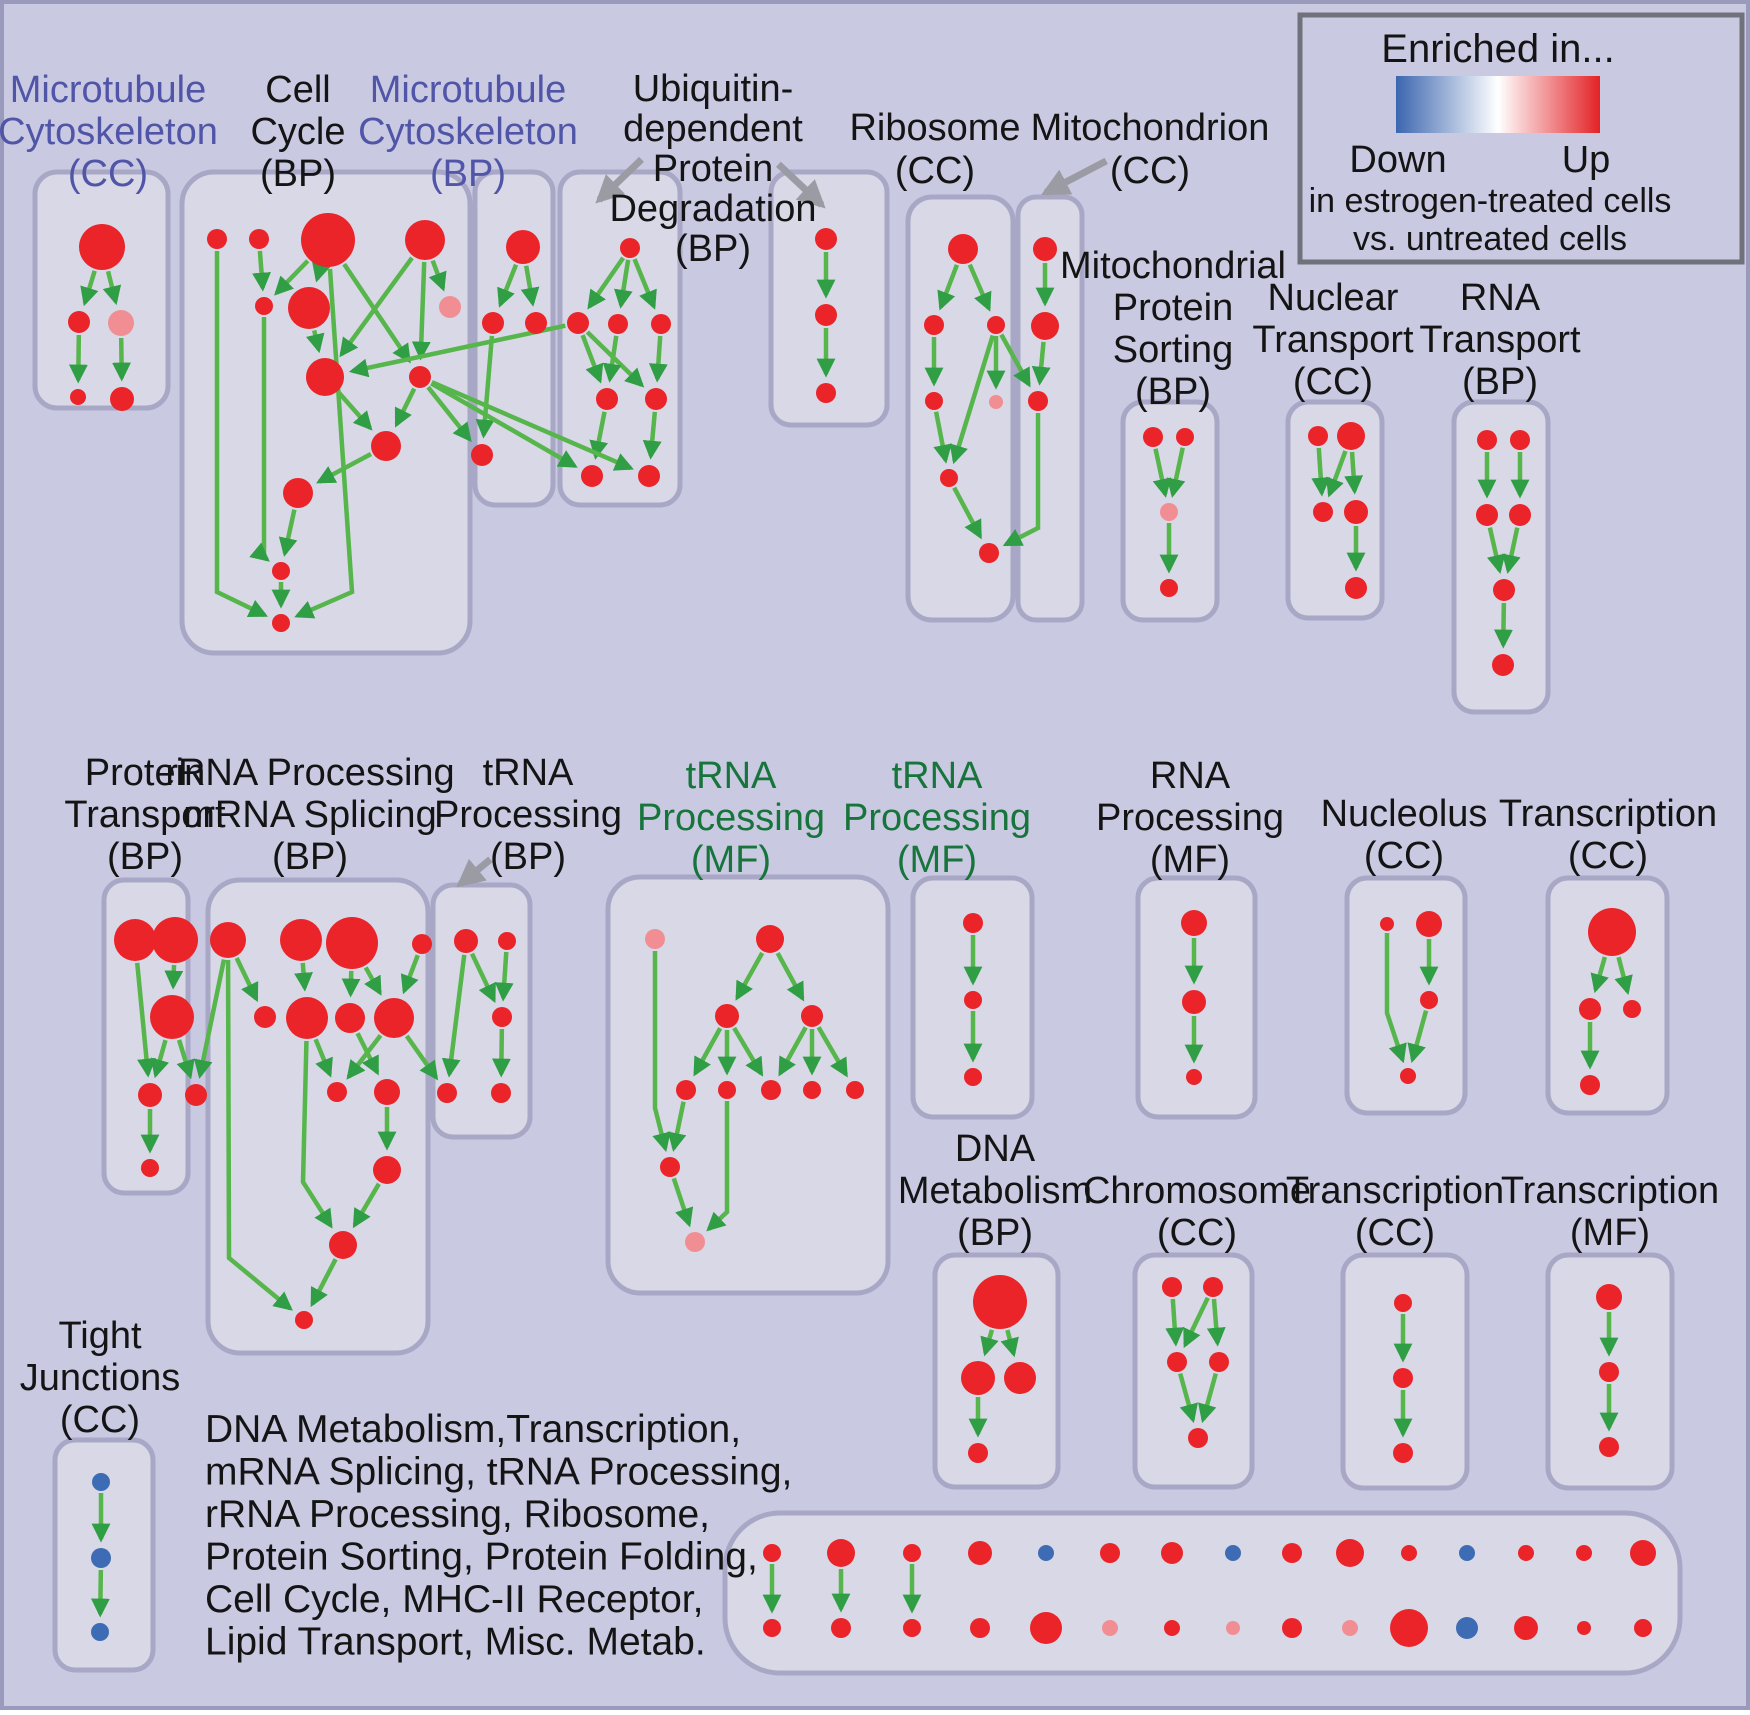 The height and width of the screenshot is (1715, 1750). Describe the element at coordinates (1050, 408) in the screenshot. I see `cluster-box-mitochondrion` at that location.